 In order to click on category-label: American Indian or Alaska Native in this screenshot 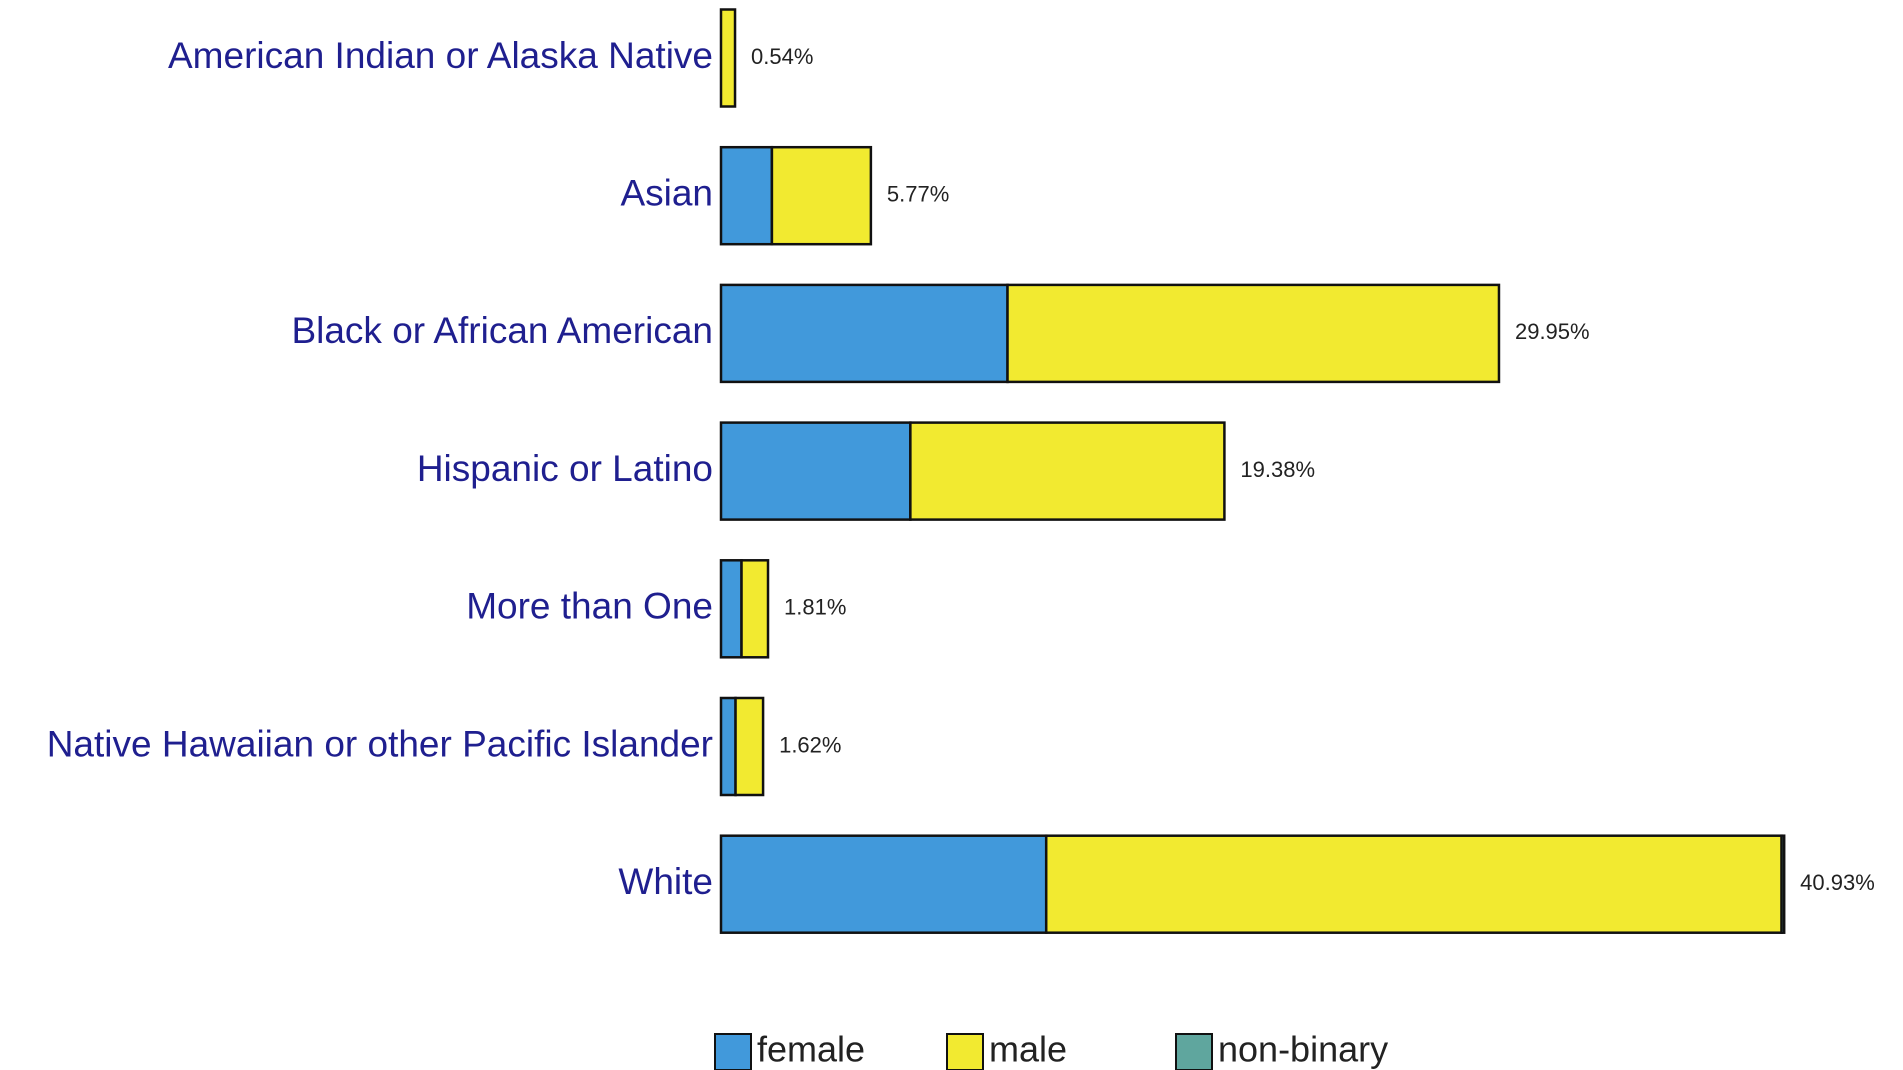, I will do `click(440, 55)`.